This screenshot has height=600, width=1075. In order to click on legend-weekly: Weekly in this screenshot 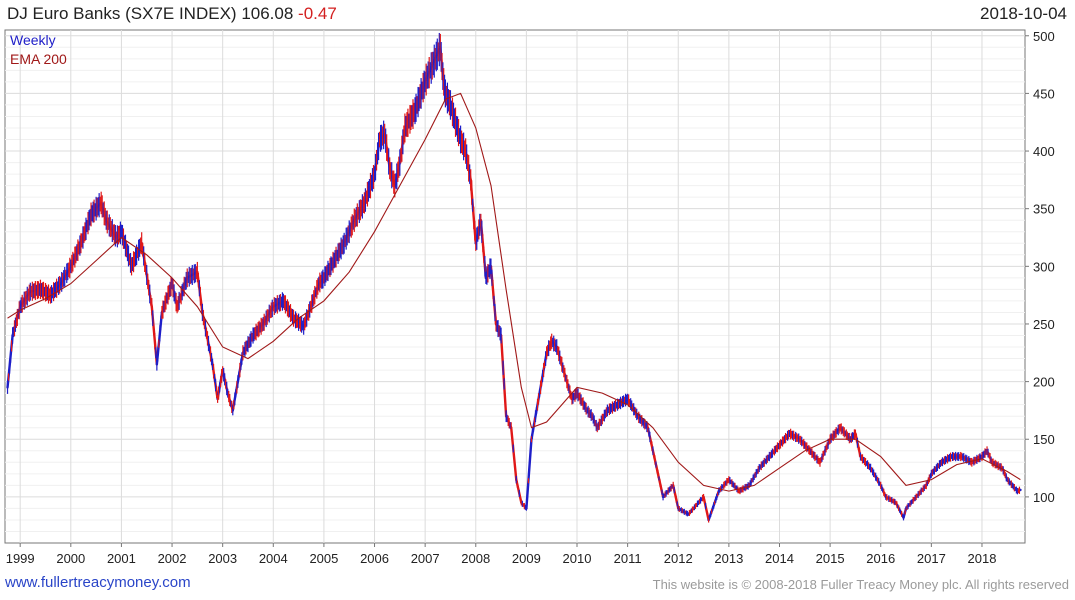, I will do `click(33, 40)`.